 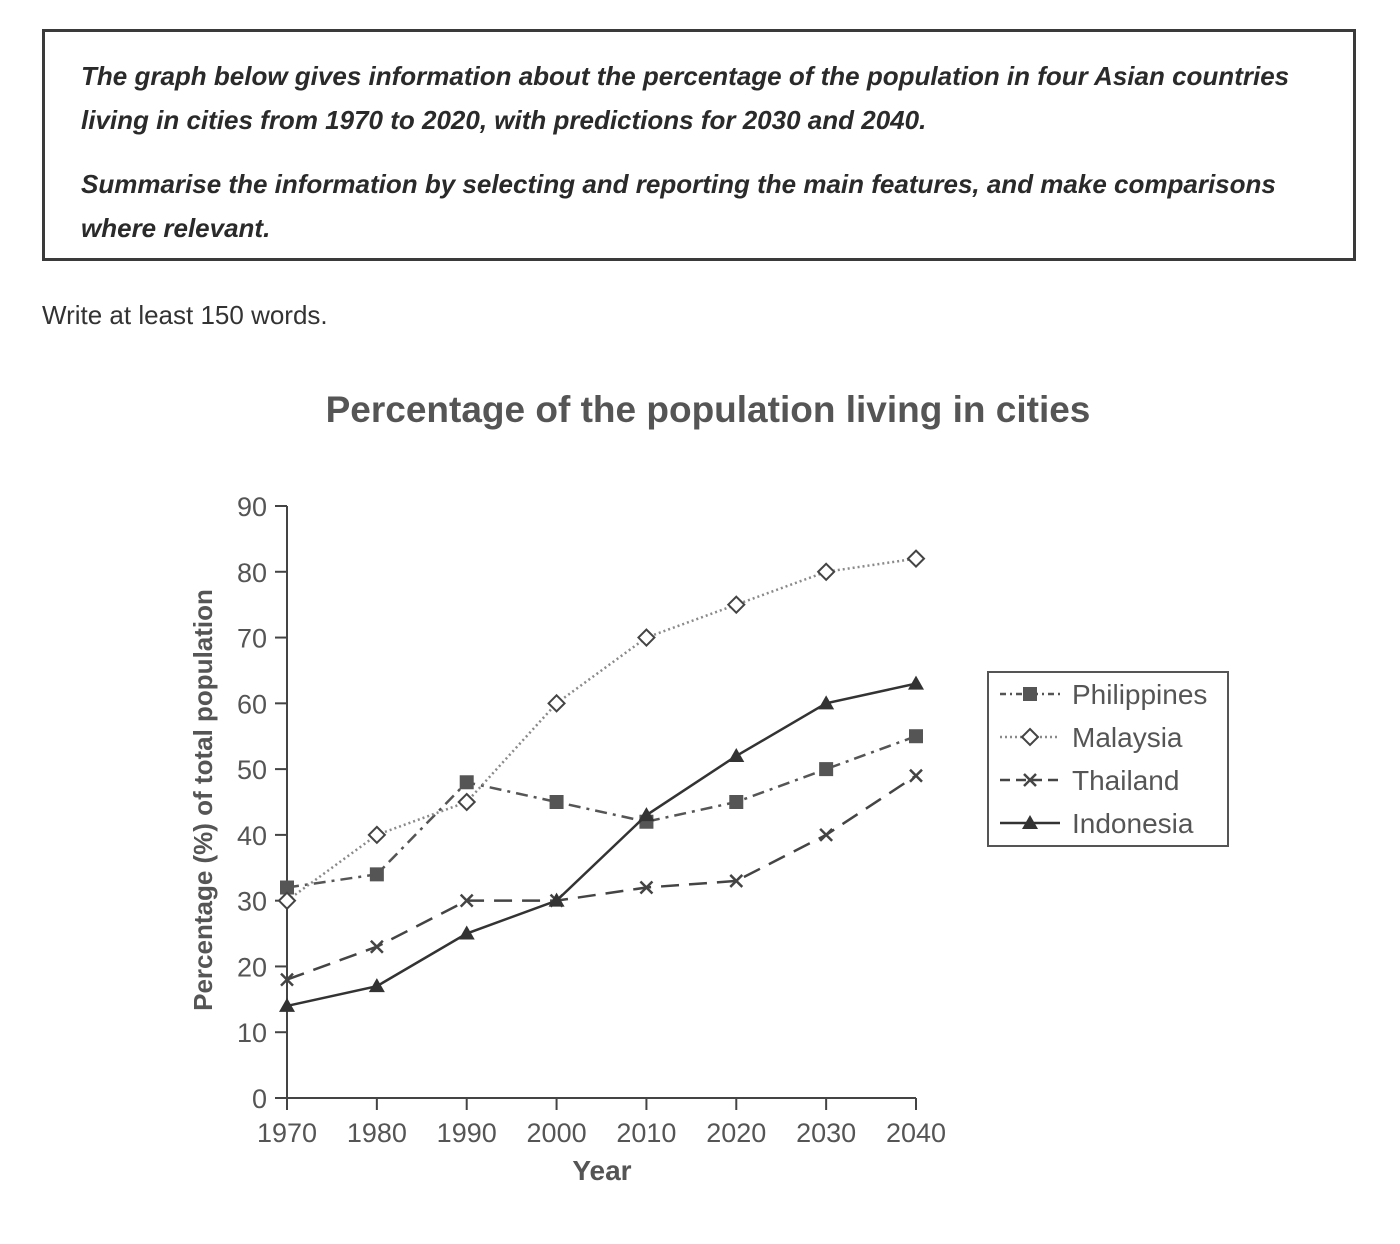 I want to click on series-line-malaysia, so click(x=601, y=729).